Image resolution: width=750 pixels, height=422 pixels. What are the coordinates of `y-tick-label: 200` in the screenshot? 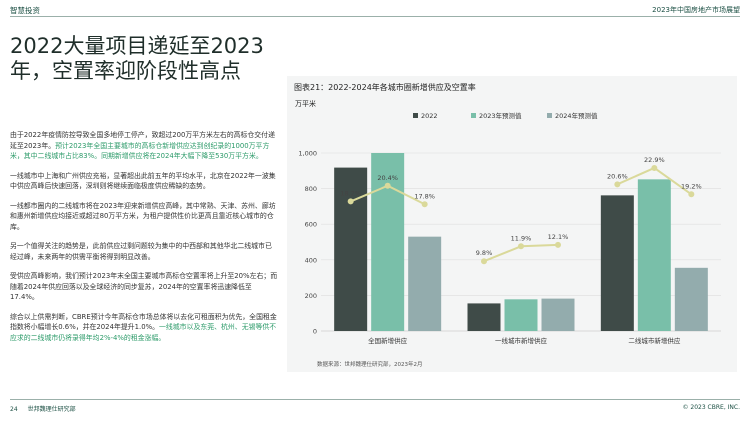 It's located at (311, 296).